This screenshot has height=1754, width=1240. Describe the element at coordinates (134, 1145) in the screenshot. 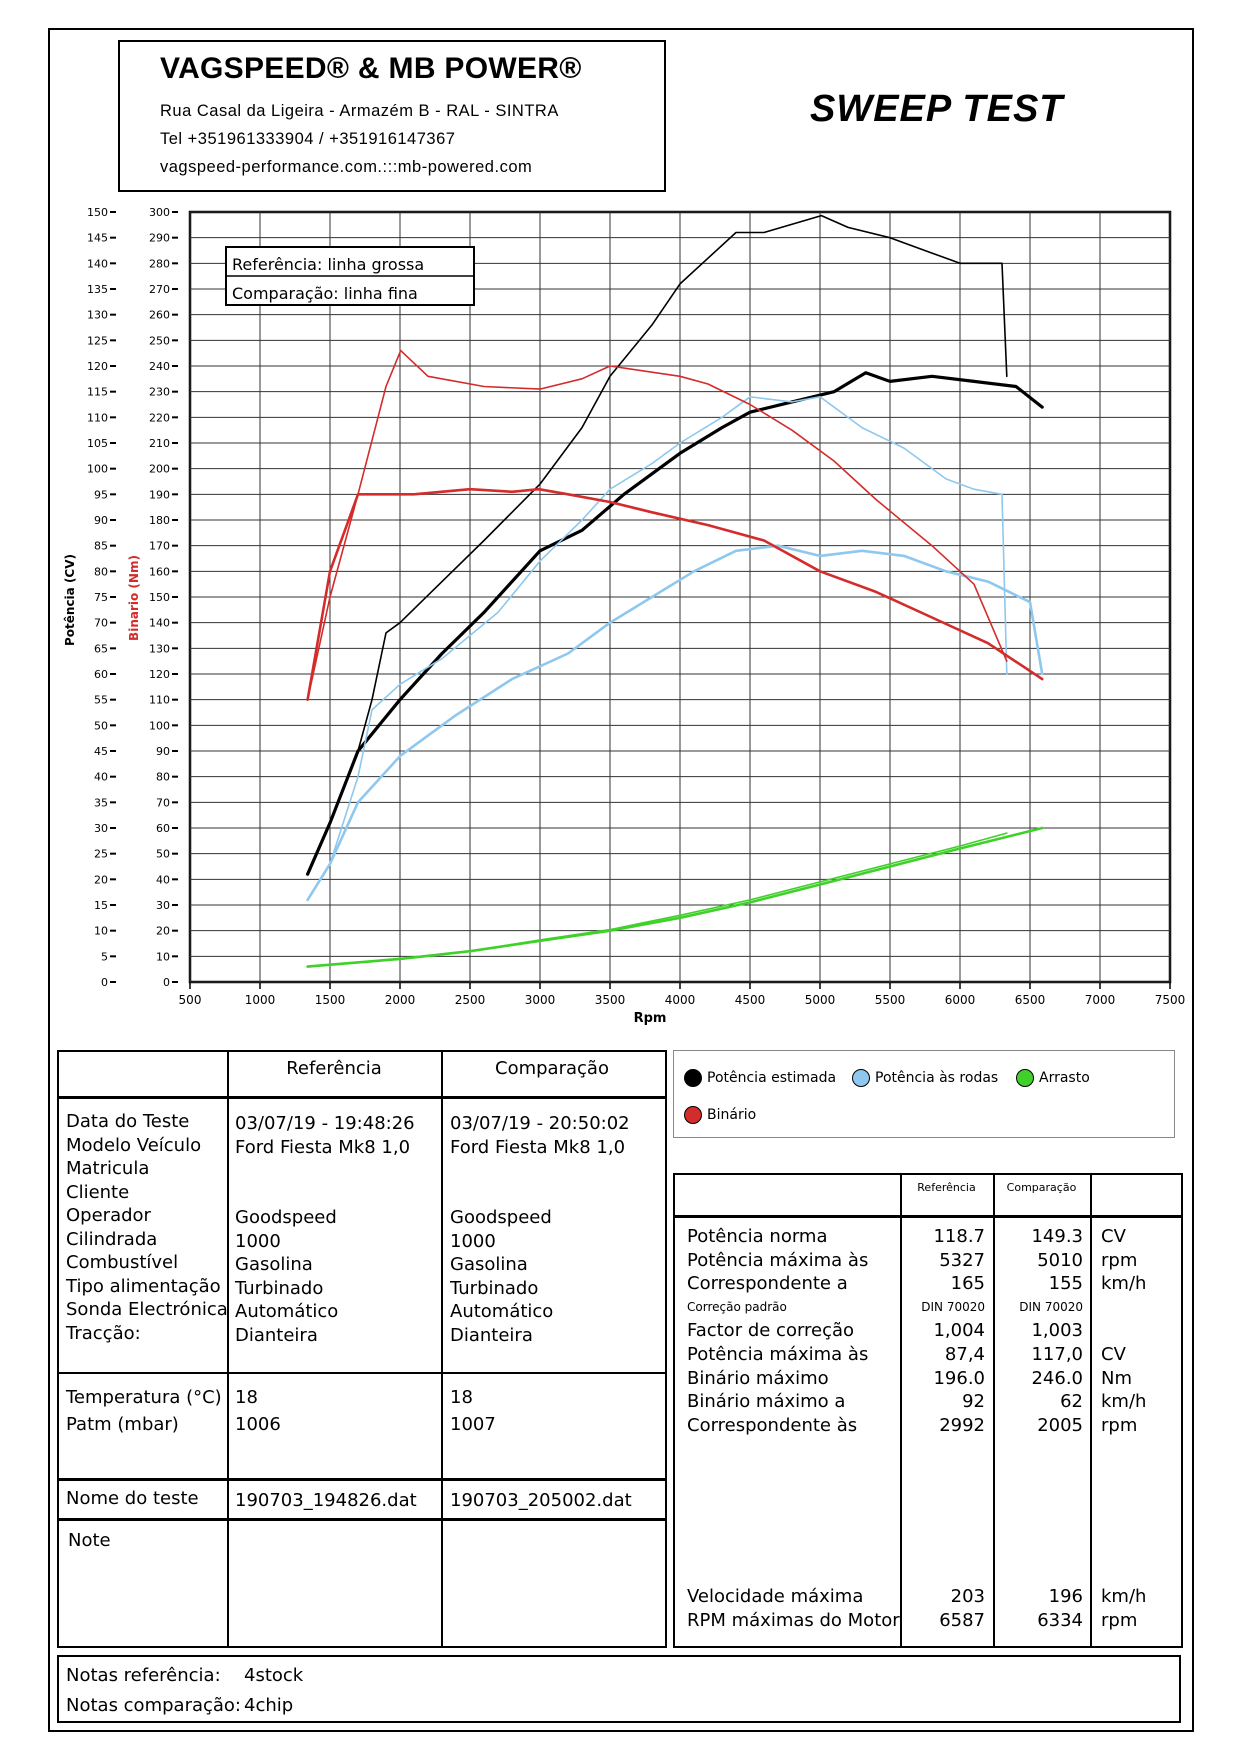

I see `info-row-label: Modelo Veículo` at that location.